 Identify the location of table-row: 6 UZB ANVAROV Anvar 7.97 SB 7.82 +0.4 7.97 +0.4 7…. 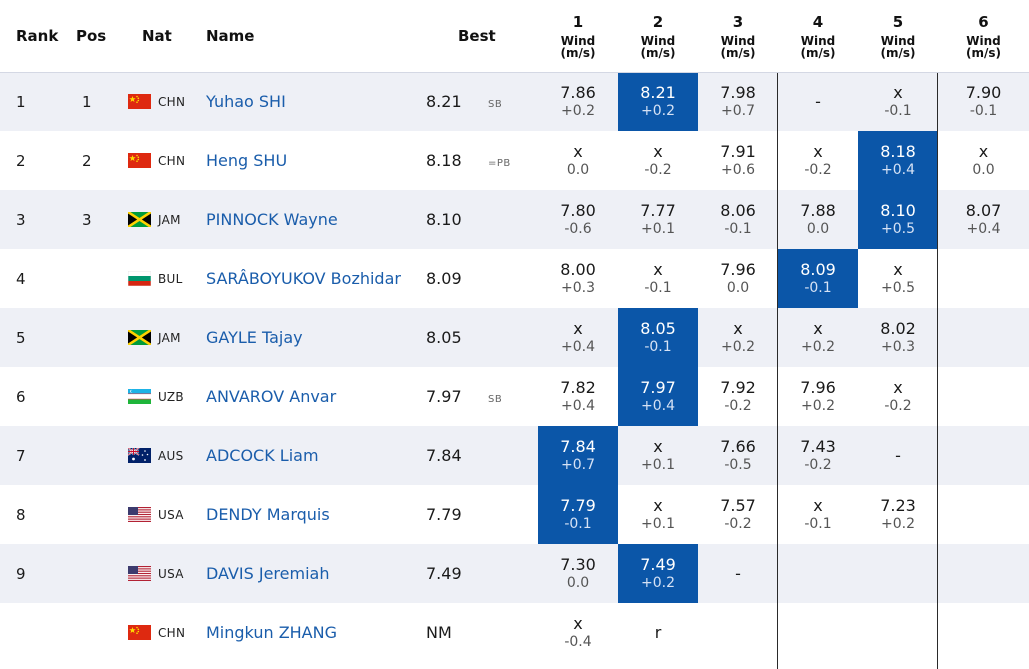
(514, 396).